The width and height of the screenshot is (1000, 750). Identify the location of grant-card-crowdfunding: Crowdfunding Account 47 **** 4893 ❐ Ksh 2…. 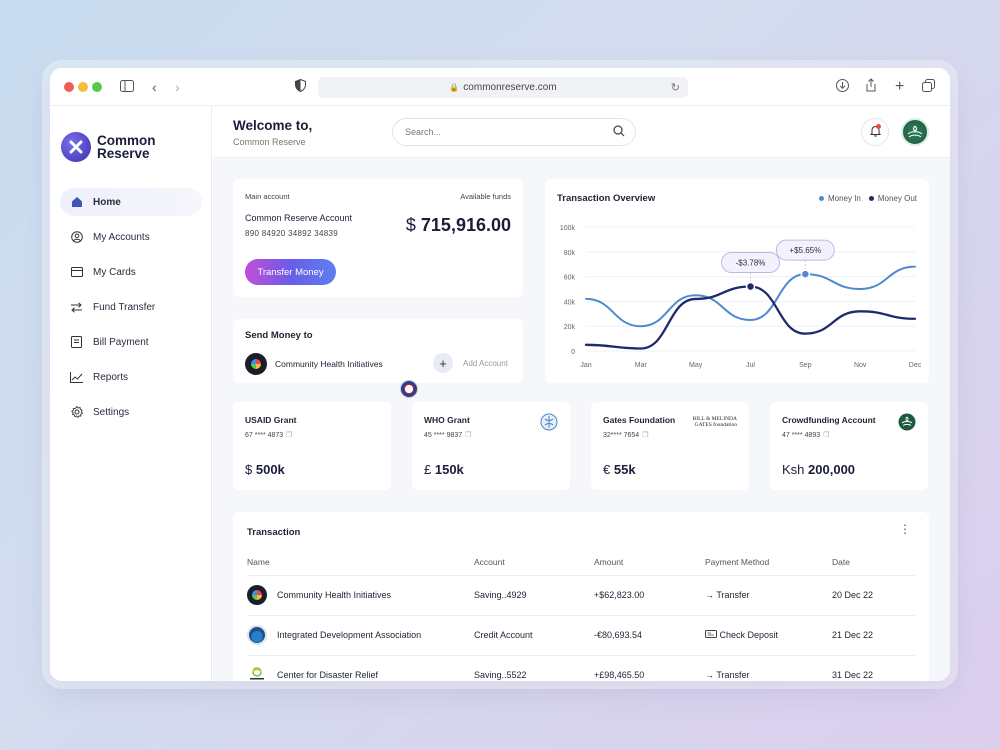
(849, 446).